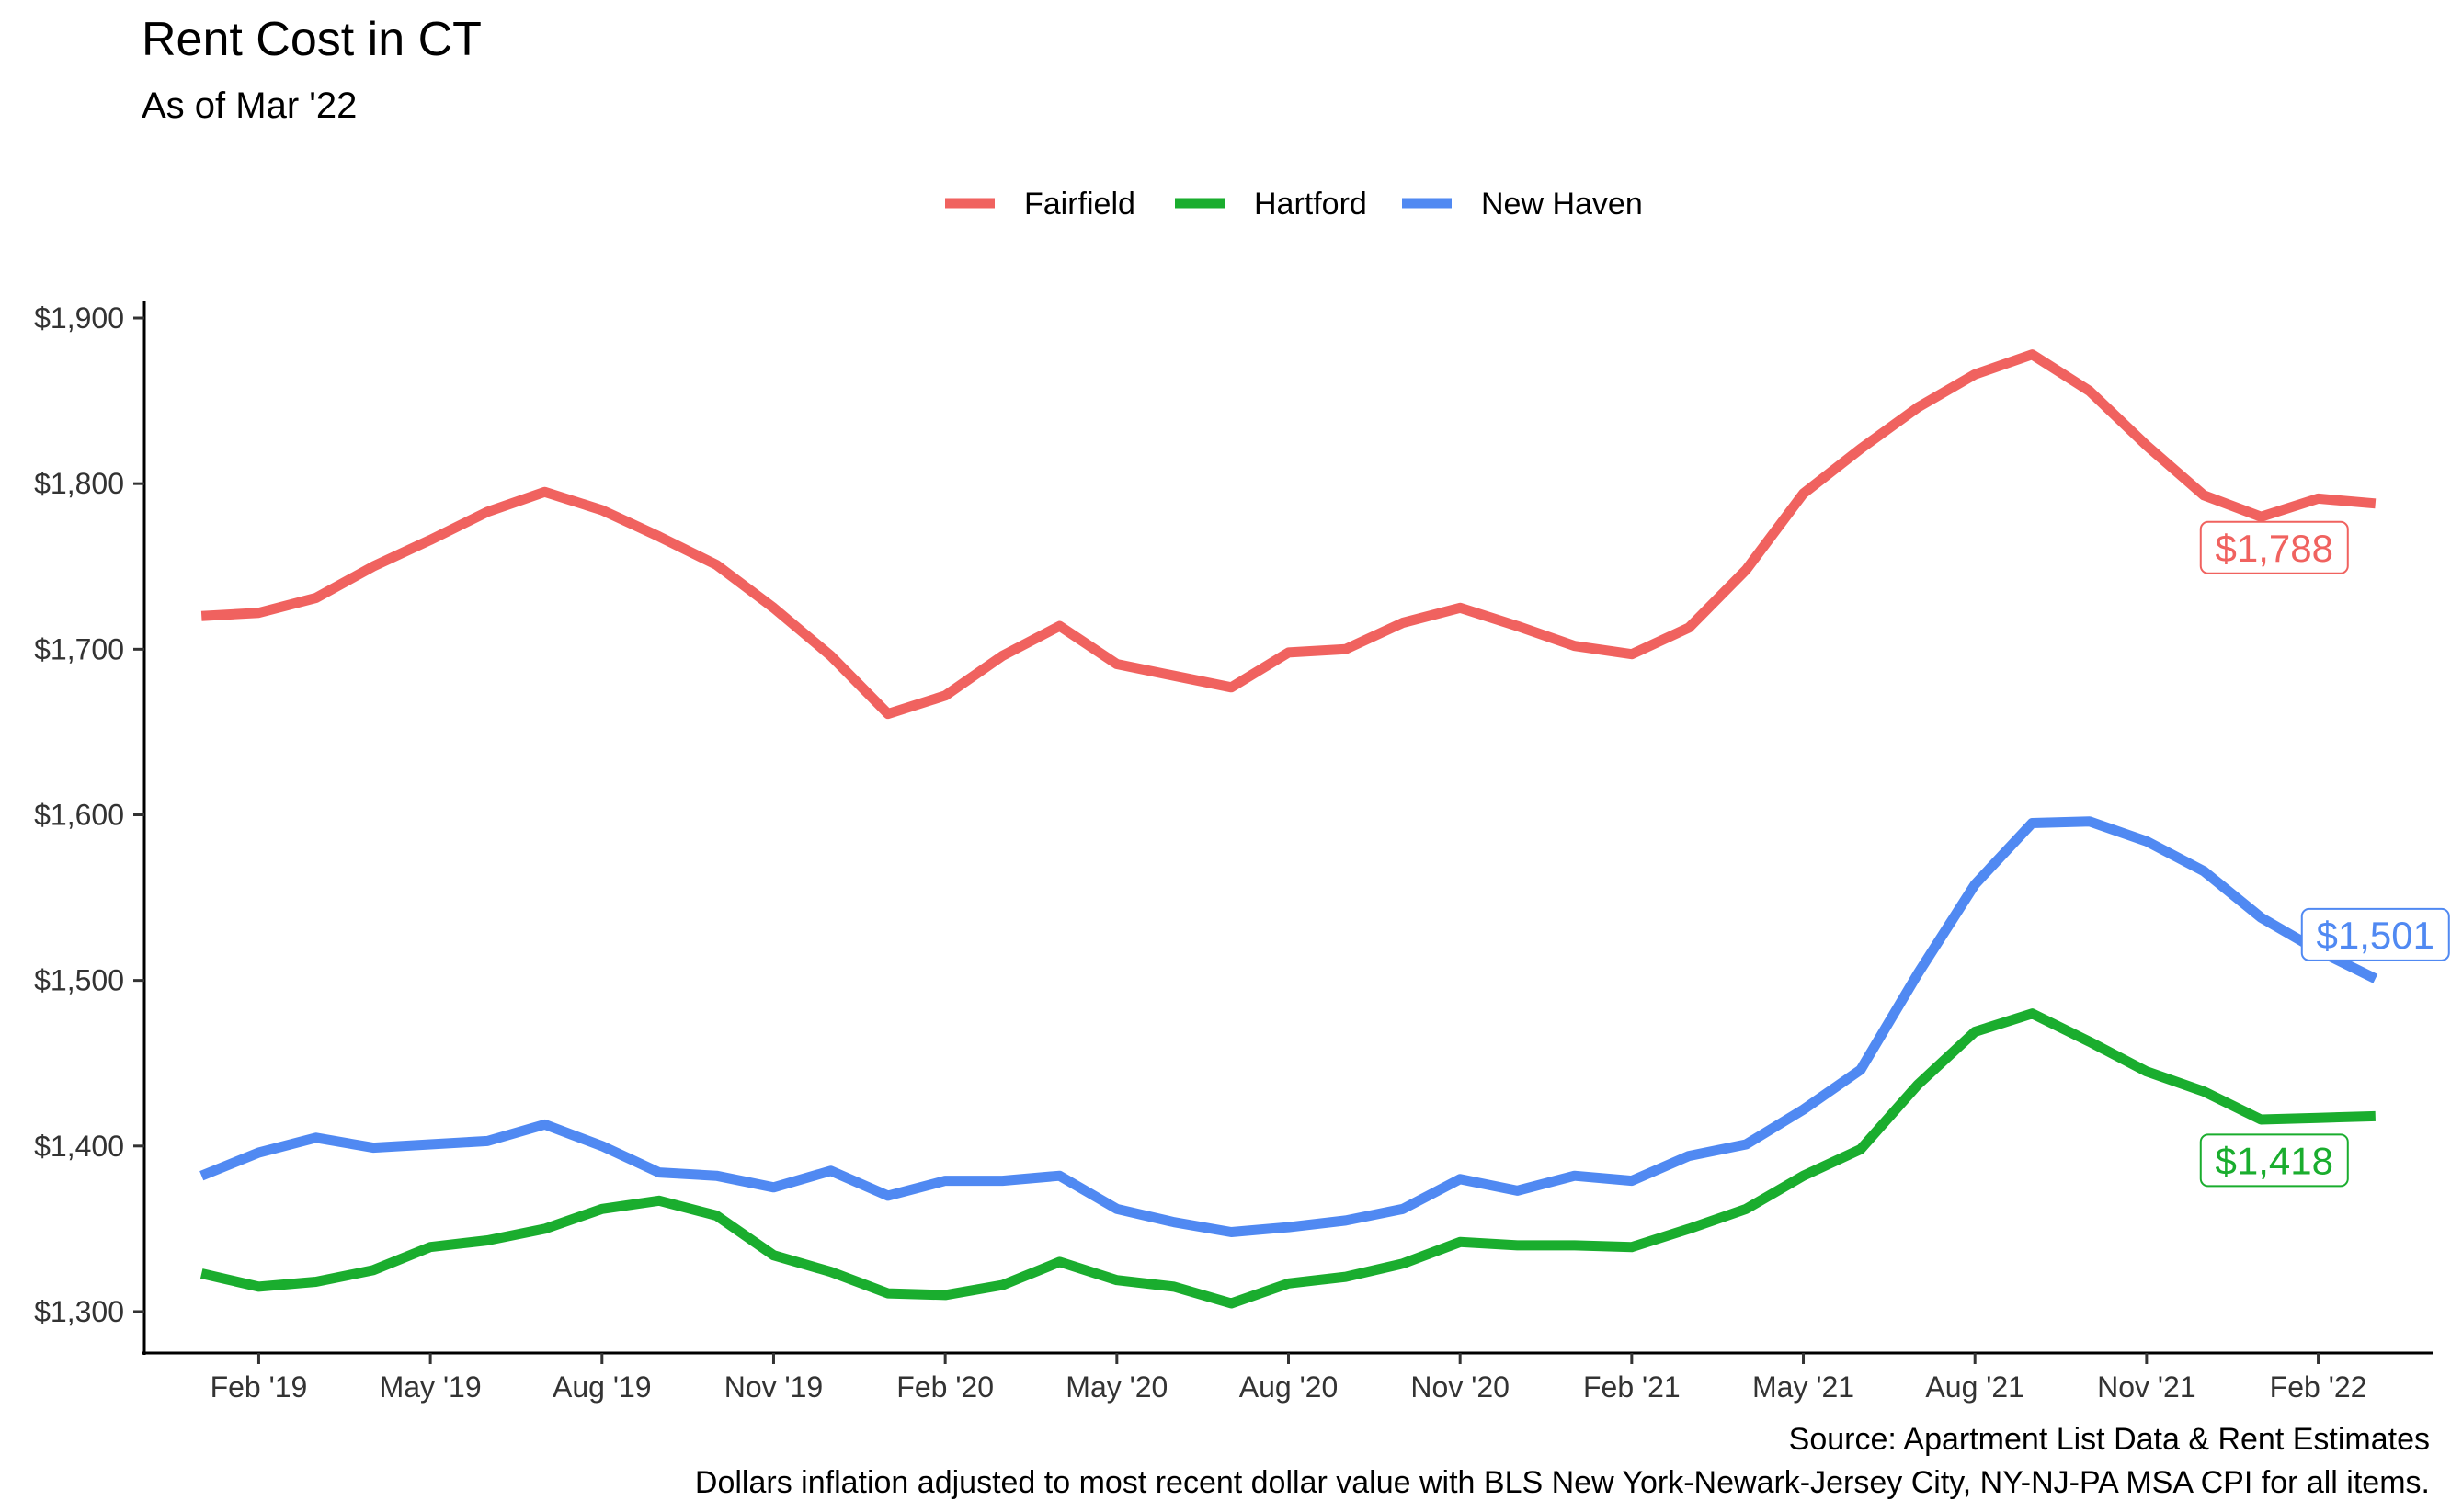 This screenshot has height=1512, width=2451. I want to click on end-label-value: $1,418, so click(2274, 1160).